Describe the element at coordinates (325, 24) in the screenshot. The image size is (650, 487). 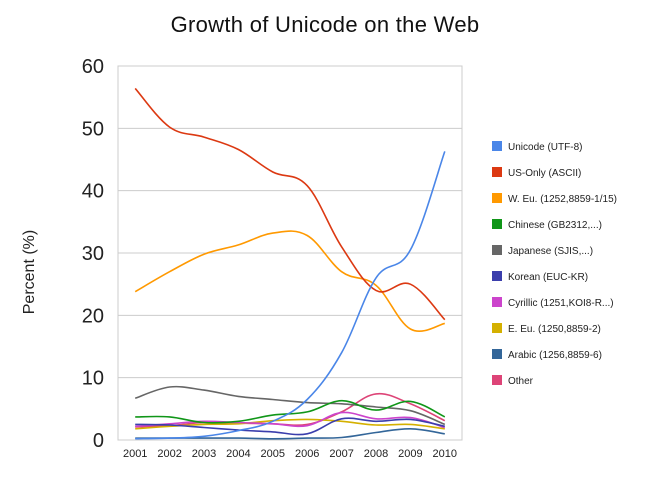
I see `chart-title: Growth of Unicode on the Web` at that location.